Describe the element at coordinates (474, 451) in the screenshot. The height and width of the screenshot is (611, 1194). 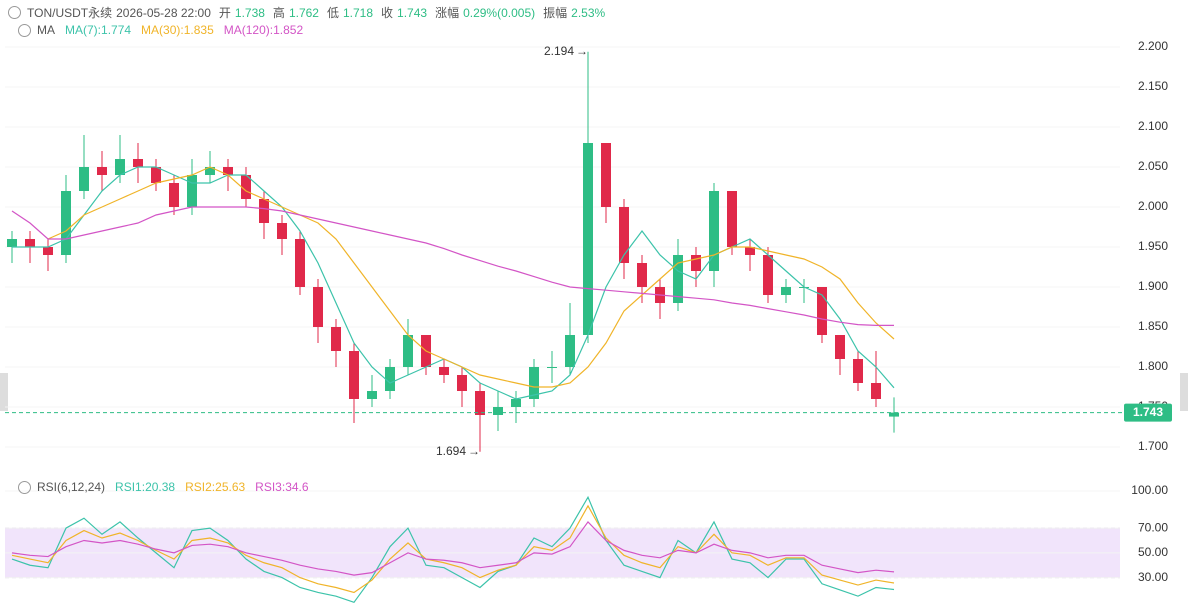
I see `min-arrow: →` at that location.